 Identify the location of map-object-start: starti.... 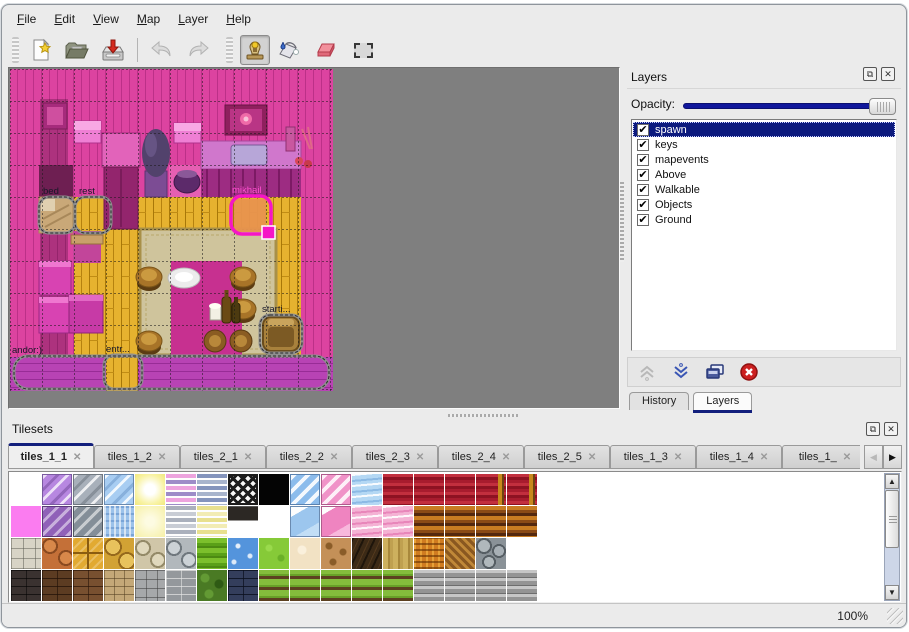
(281, 329).